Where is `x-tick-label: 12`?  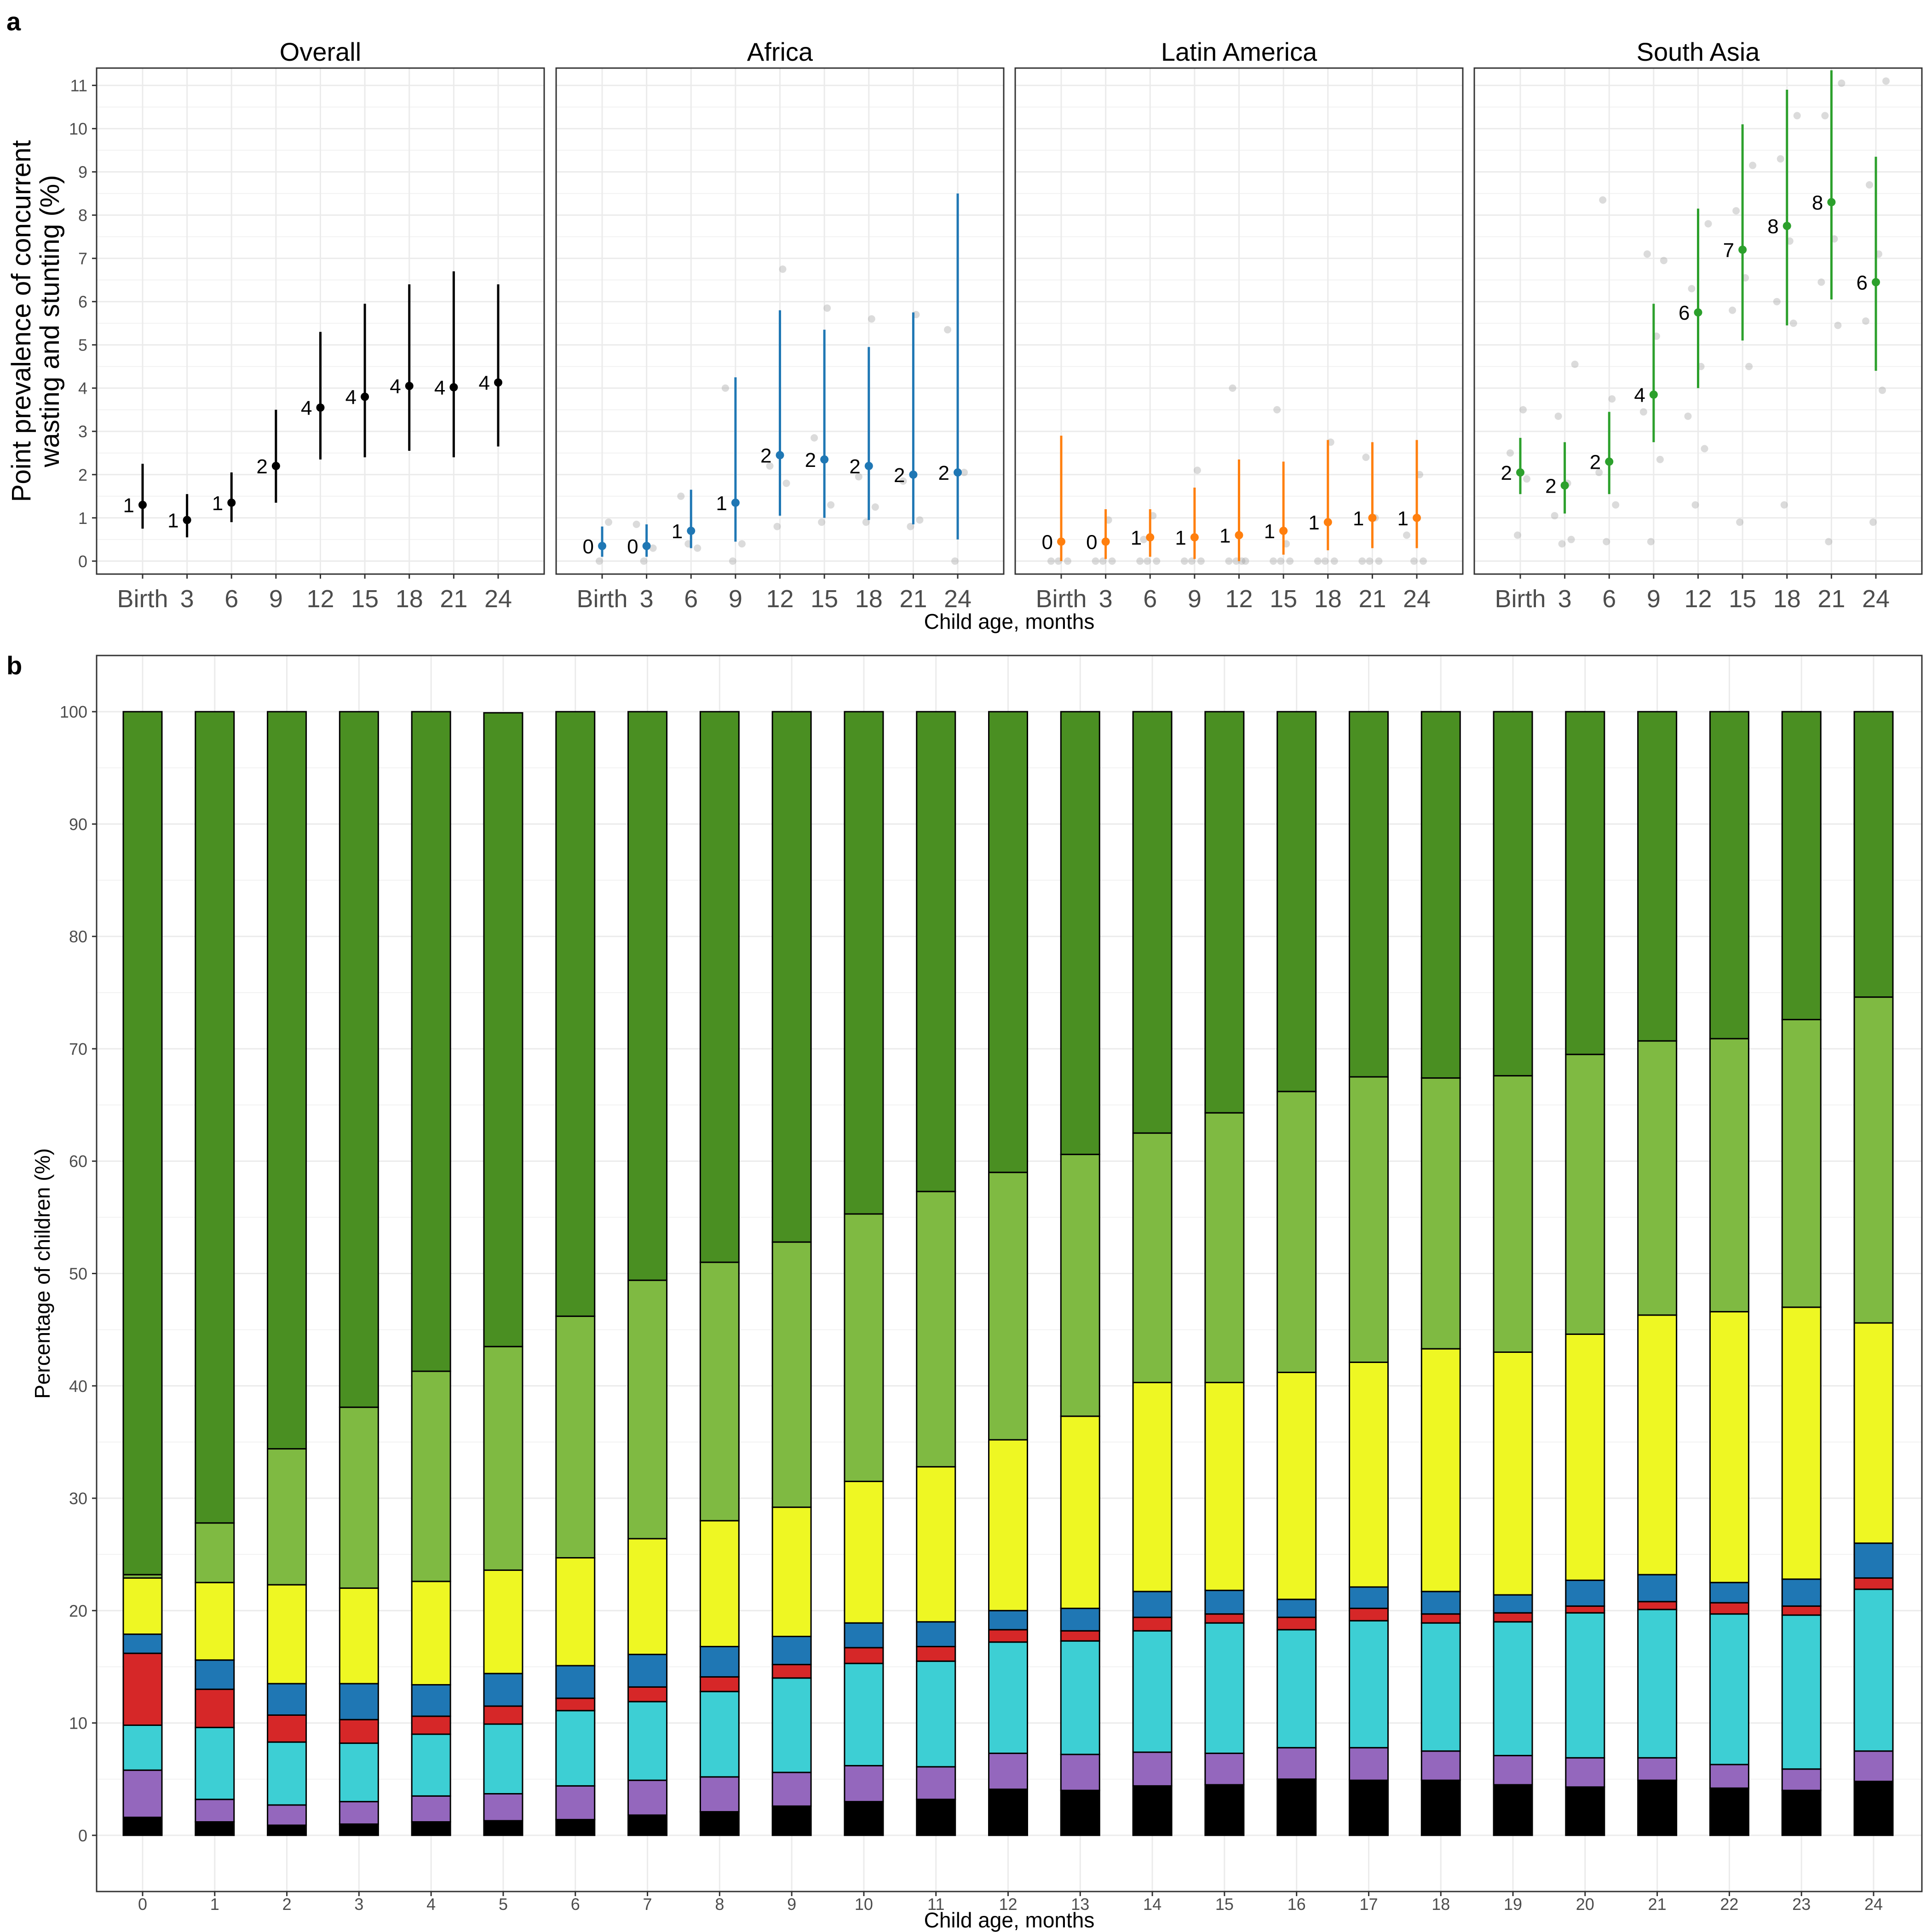 x-tick-label: 12 is located at coordinates (1698, 599).